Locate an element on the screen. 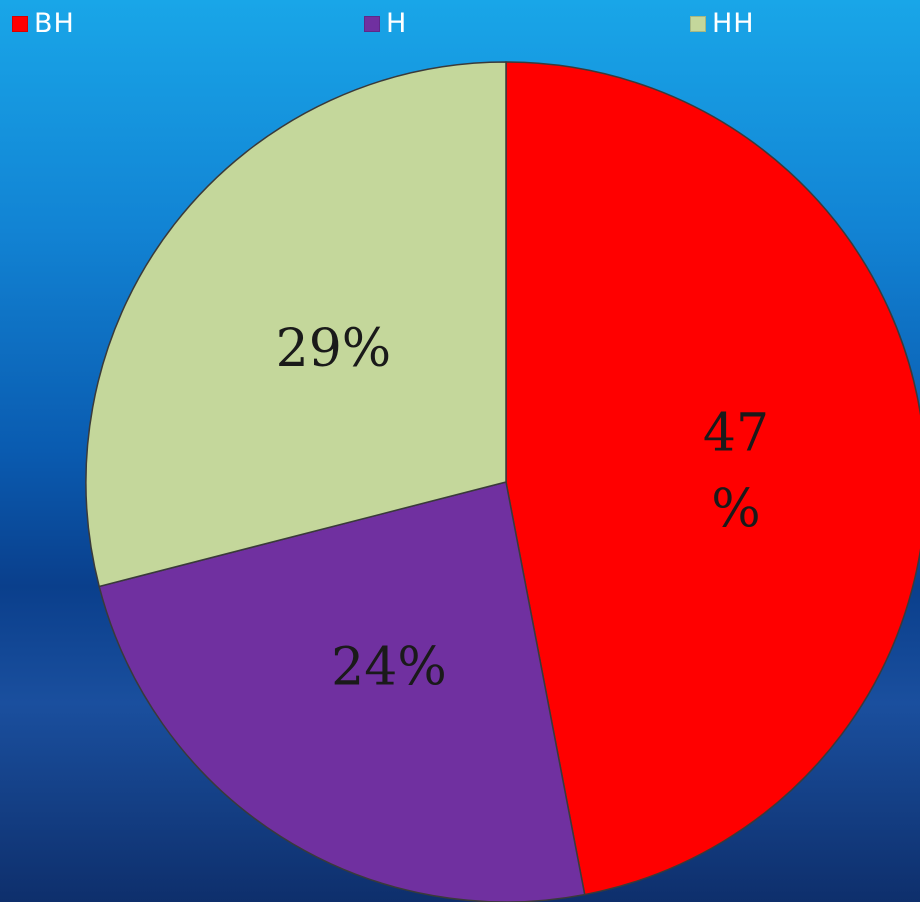 Image resolution: width=920 pixels, height=902 pixels. legend-item-vn: ВН is located at coordinates (43, 23).